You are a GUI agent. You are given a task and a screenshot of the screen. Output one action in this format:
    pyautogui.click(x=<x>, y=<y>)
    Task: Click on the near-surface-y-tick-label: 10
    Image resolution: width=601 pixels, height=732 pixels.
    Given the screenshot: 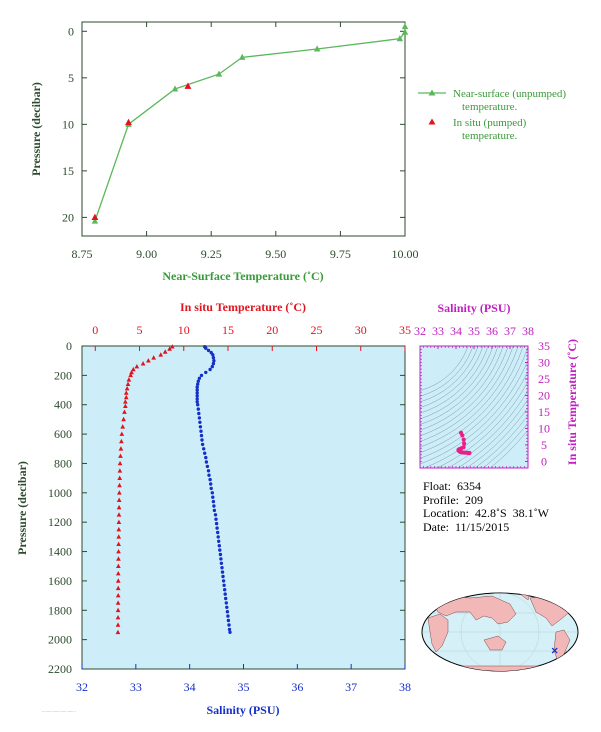 What is the action you would take?
    pyautogui.click(x=68, y=124)
    